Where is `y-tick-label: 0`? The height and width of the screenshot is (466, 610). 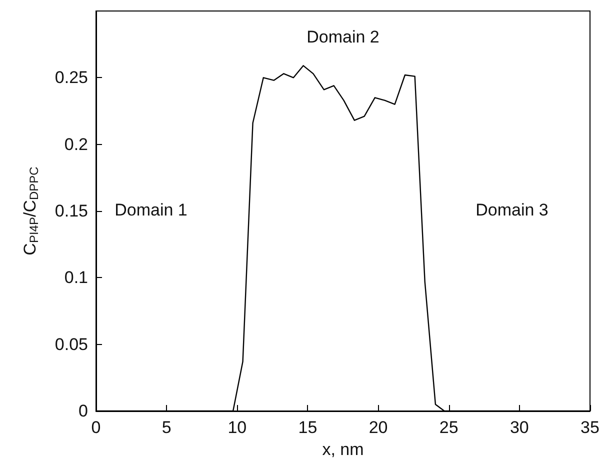 y-tick-label: 0 is located at coordinates (83, 411).